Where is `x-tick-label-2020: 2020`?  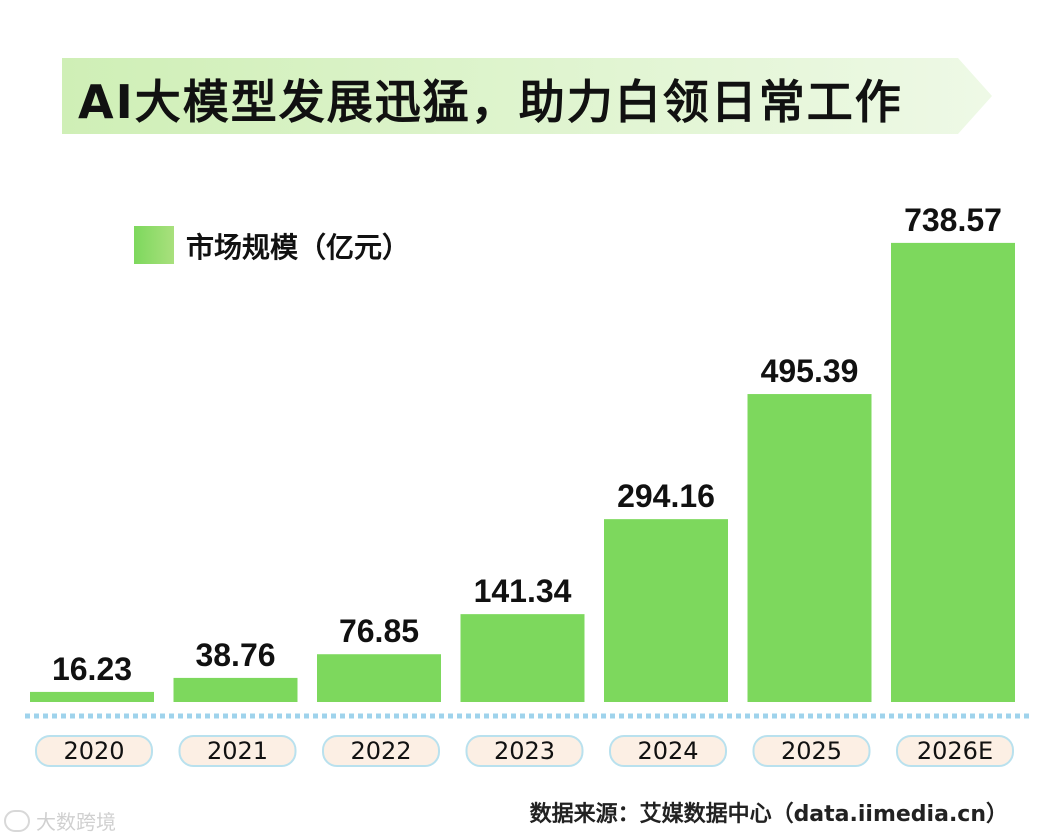
x-tick-label-2020: 2020 is located at coordinates (93, 751).